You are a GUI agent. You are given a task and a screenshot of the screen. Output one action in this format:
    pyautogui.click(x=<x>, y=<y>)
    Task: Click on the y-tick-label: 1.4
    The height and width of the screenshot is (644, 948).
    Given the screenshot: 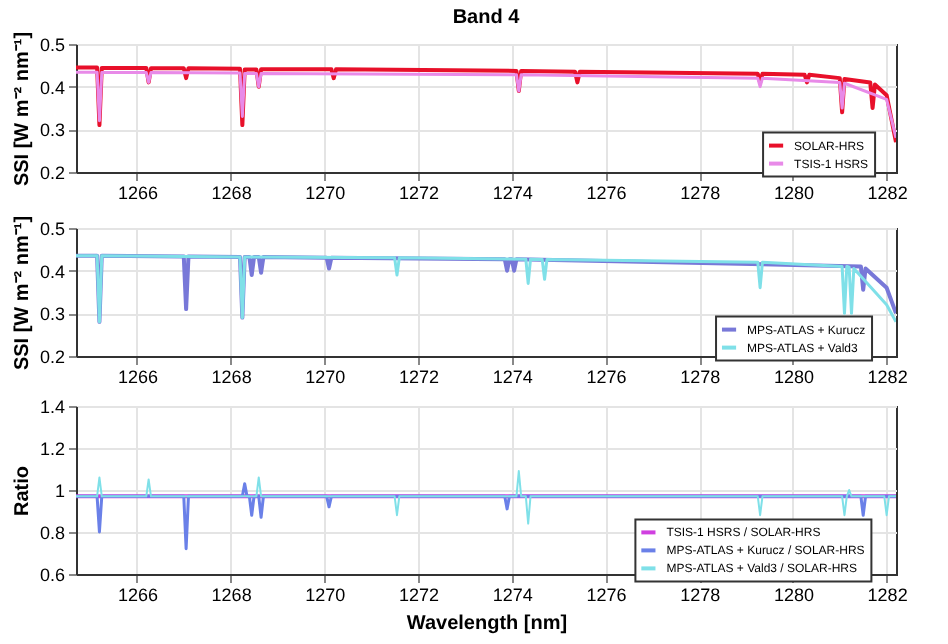 What is the action you would take?
    pyautogui.click(x=52, y=407)
    